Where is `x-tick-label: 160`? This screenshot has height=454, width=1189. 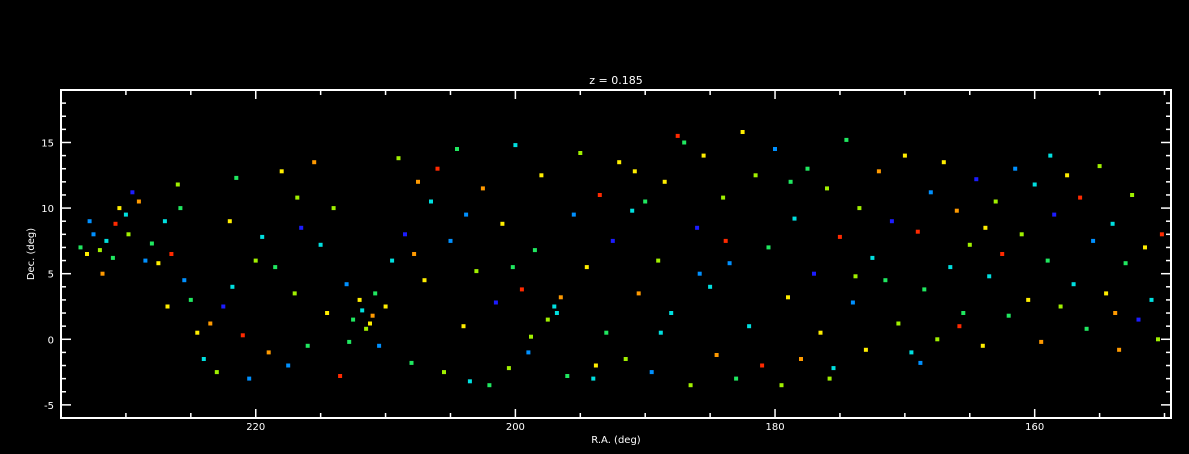 x-tick-label: 160 is located at coordinates (1034, 427).